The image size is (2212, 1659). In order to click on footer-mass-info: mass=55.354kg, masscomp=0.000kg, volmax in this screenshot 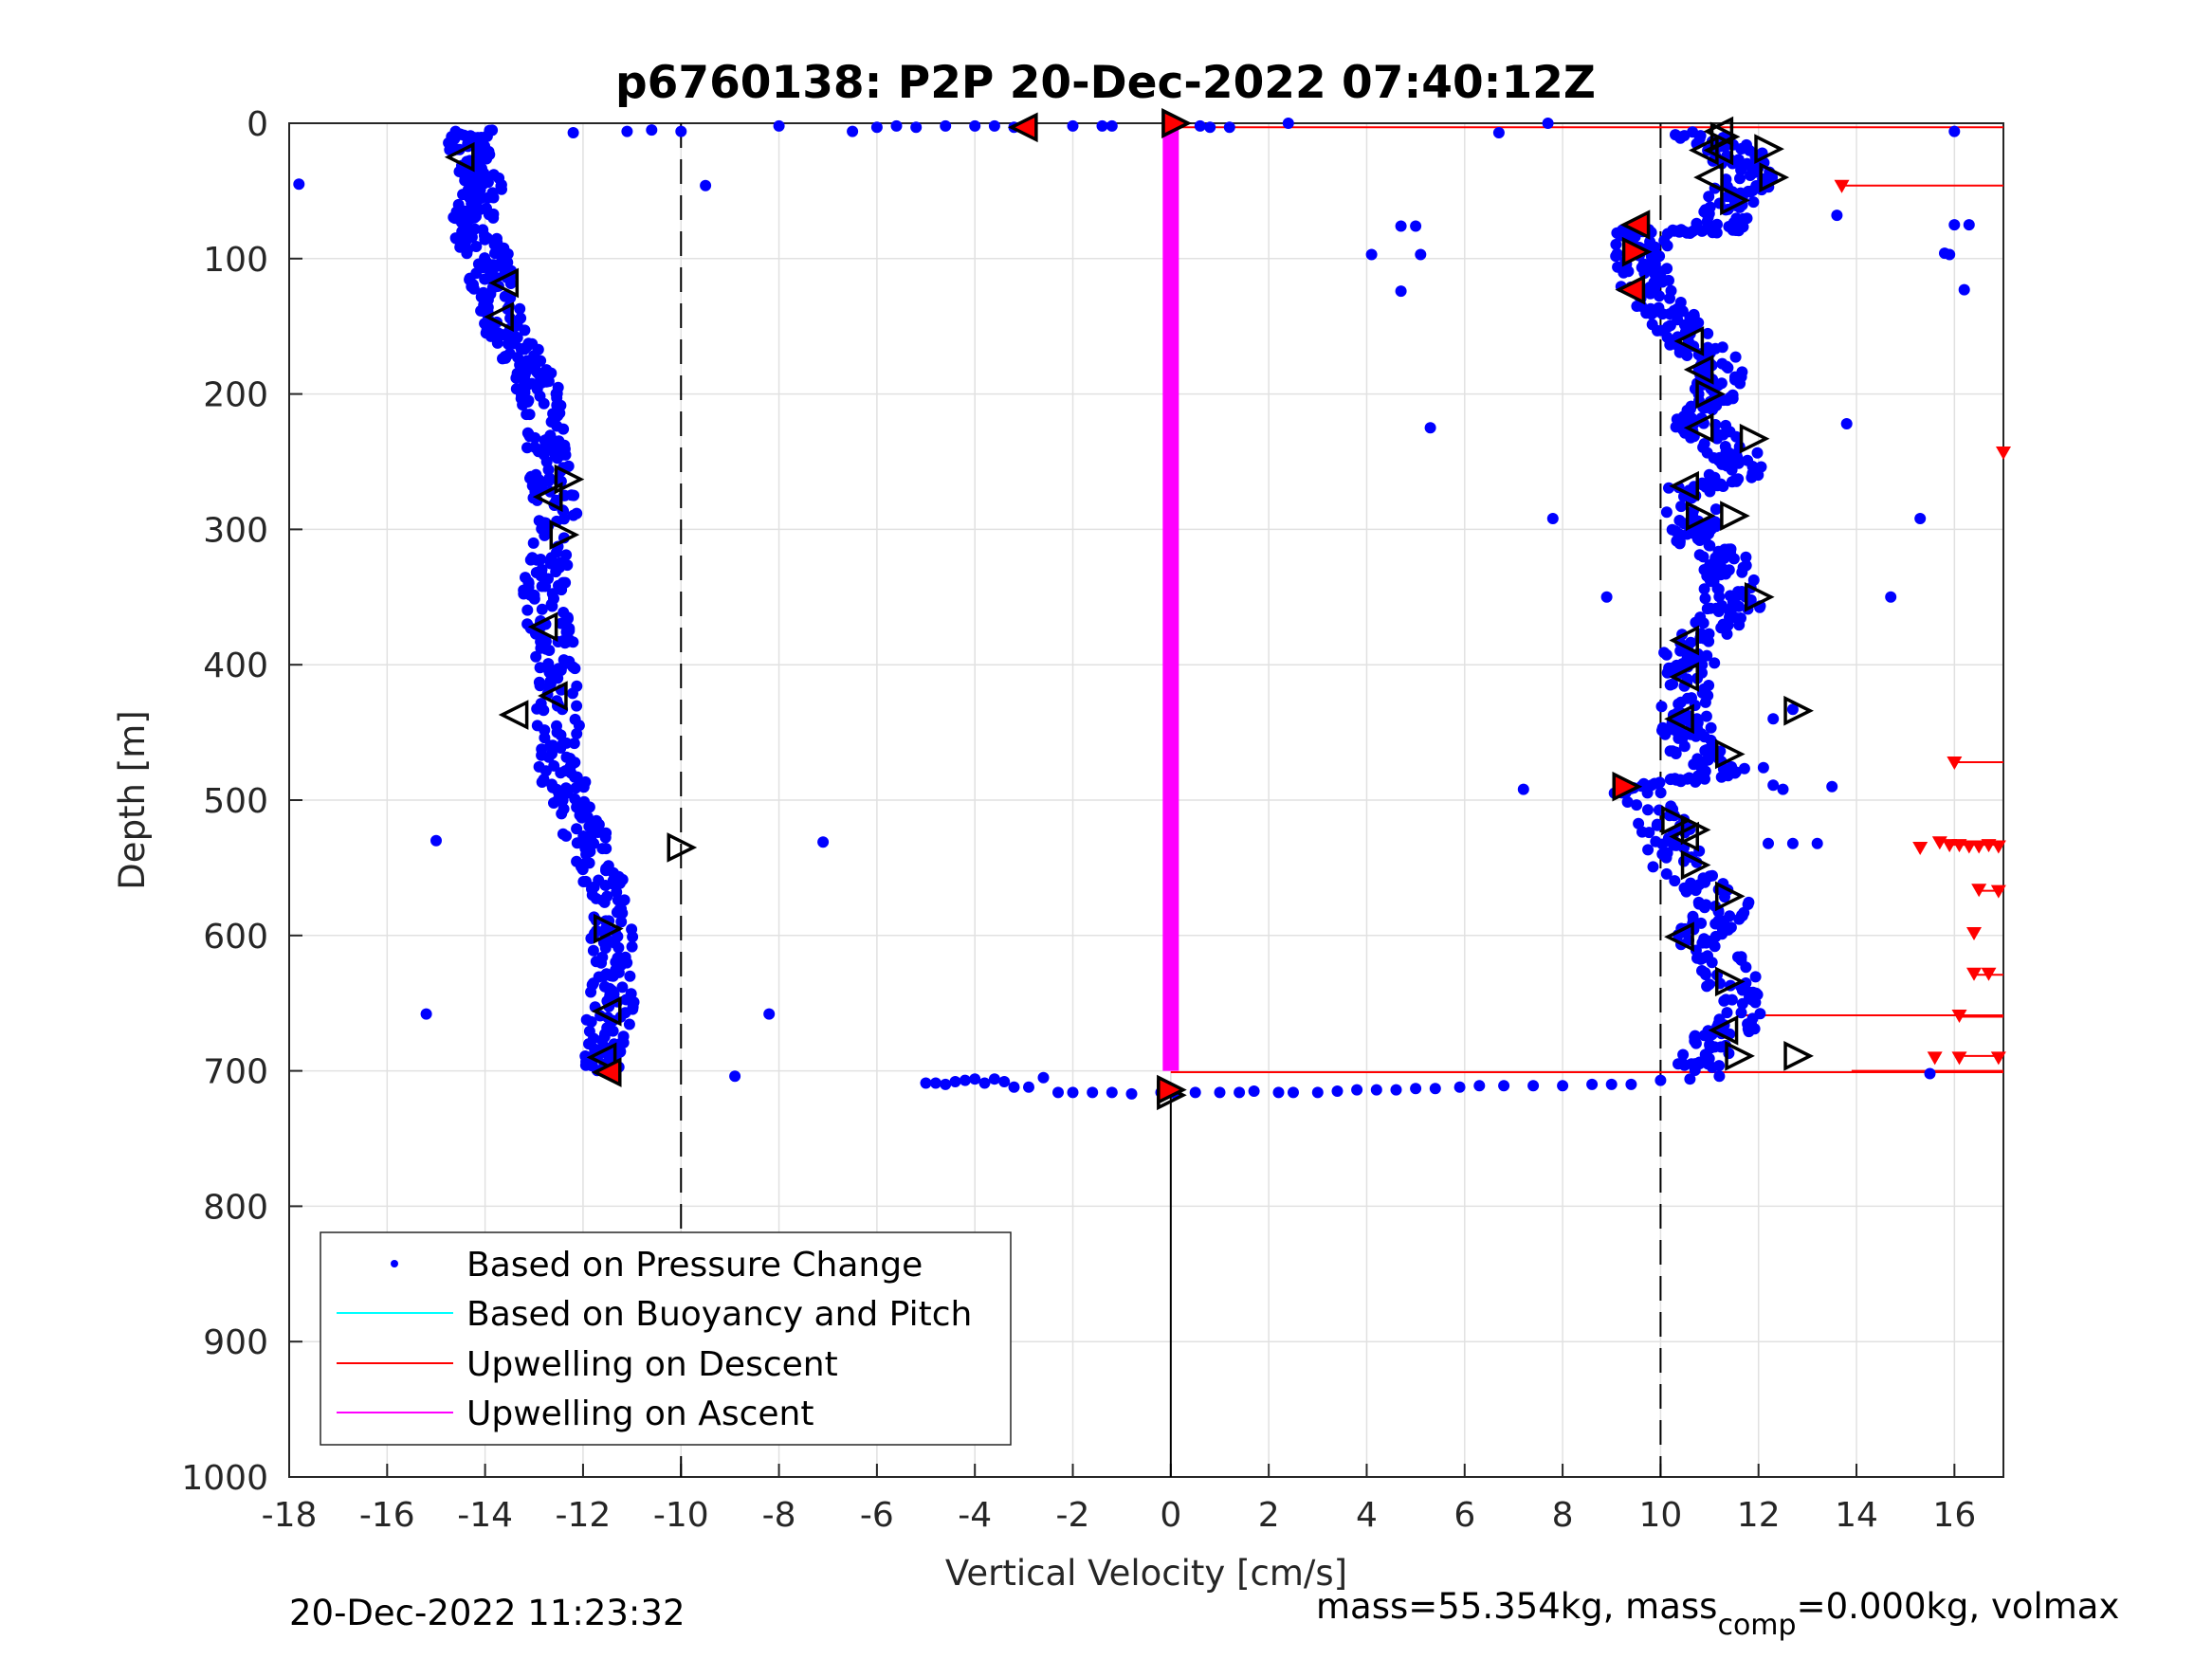, I will do `click(1717, 1614)`.